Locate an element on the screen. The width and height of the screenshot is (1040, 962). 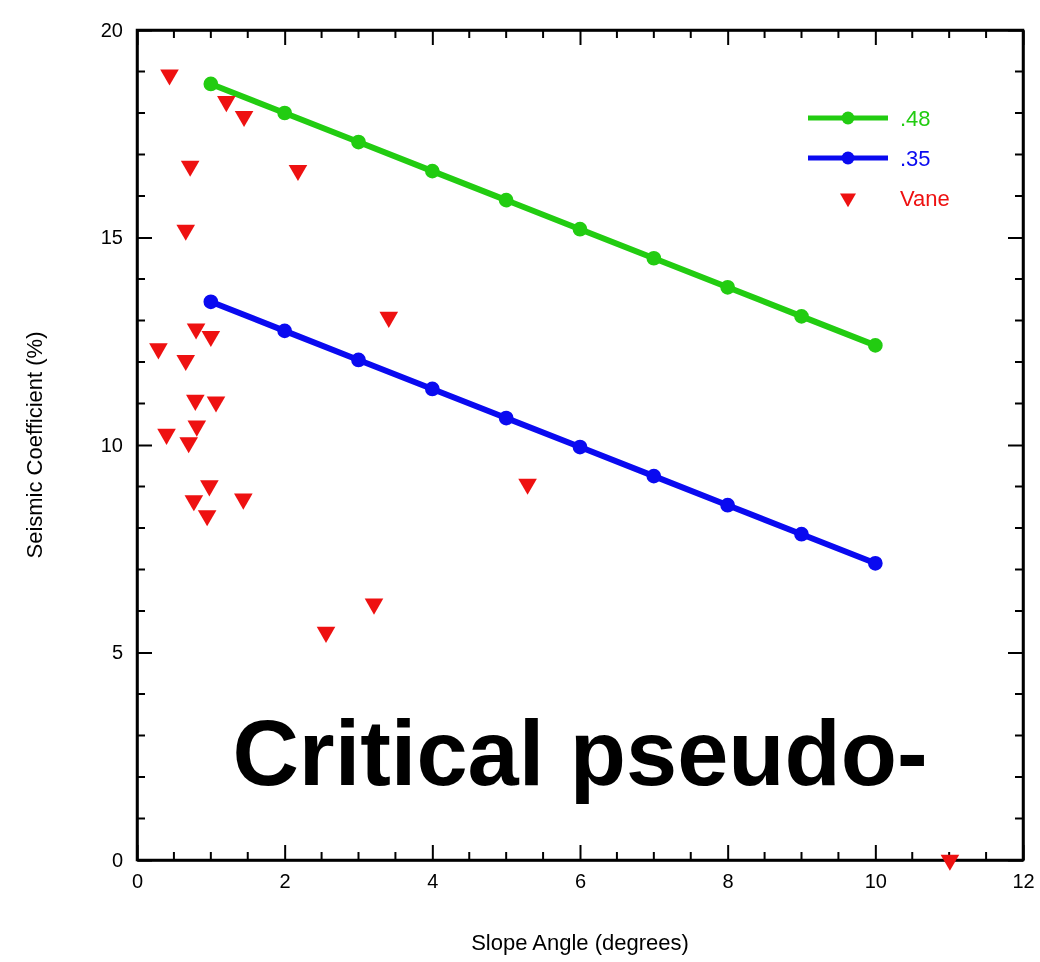
x-tick-label: 10 is located at coordinates (875, 881).